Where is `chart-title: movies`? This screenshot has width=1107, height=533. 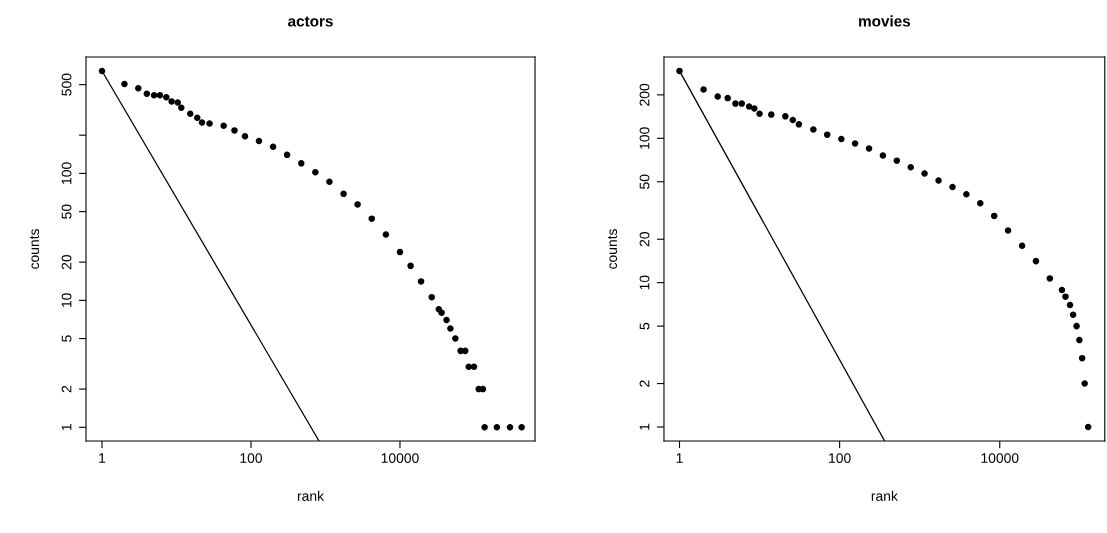 chart-title: movies is located at coordinates (885, 21).